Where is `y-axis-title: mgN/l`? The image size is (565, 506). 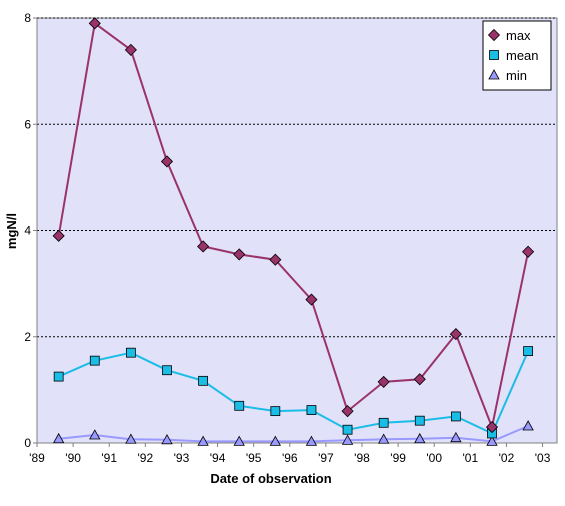 y-axis-title: mgN/l is located at coordinates (11, 231).